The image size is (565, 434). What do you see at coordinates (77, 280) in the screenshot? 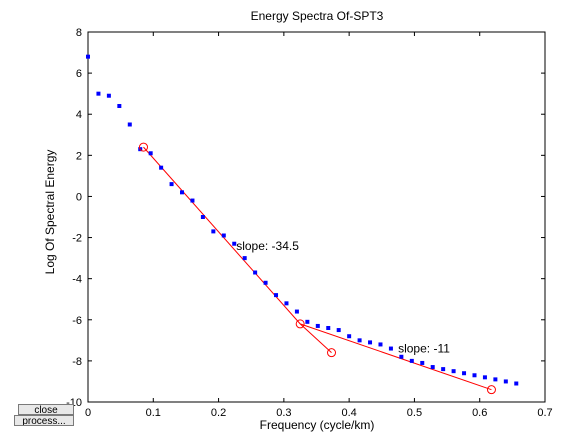
I see `y-tick-label: -4` at bounding box center [77, 280].